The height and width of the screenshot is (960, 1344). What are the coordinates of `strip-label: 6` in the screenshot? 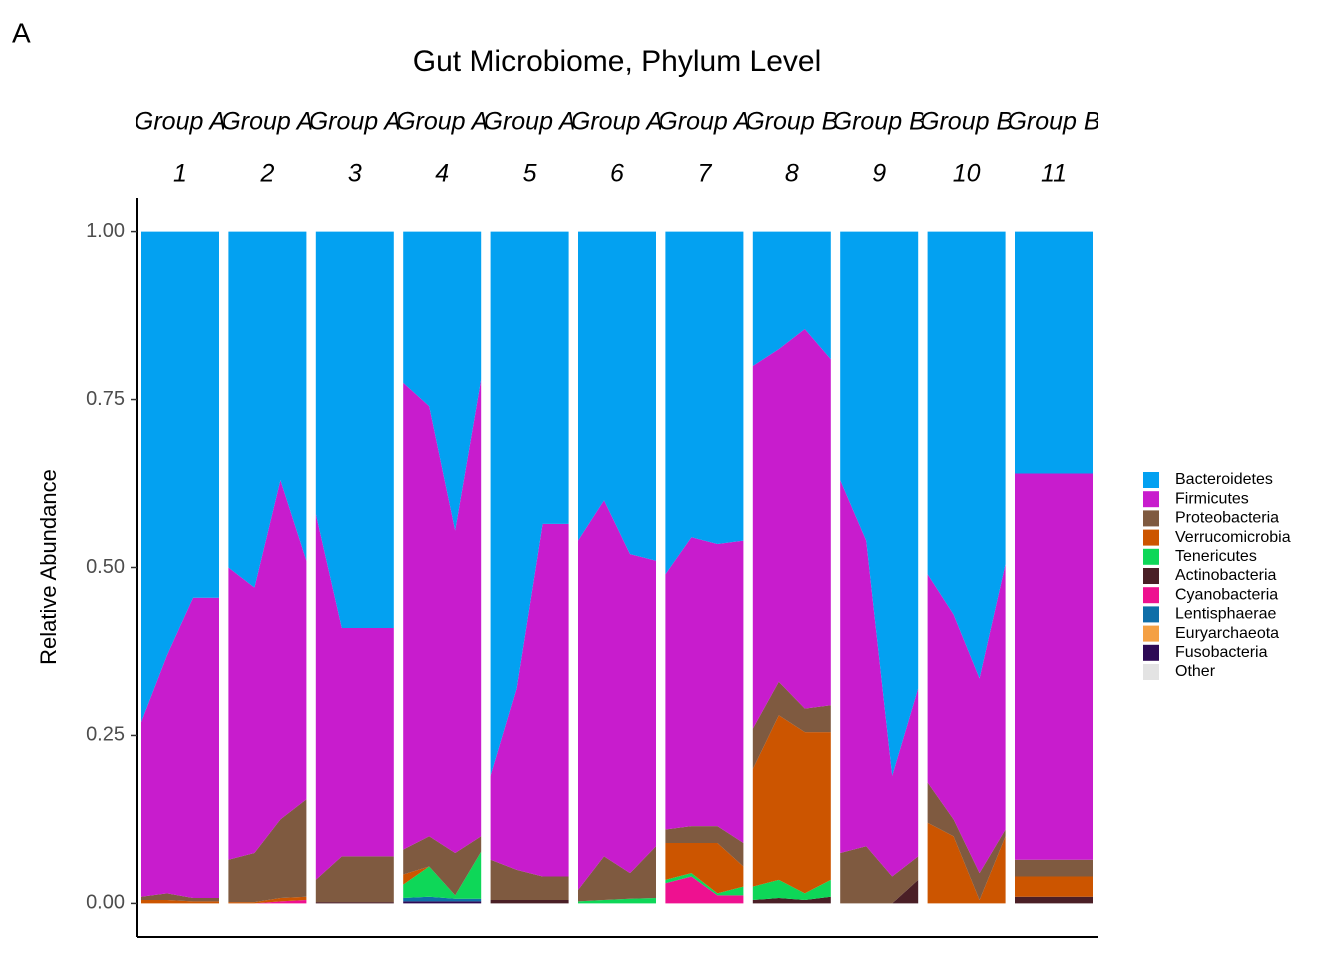 It's located at (617, 174).